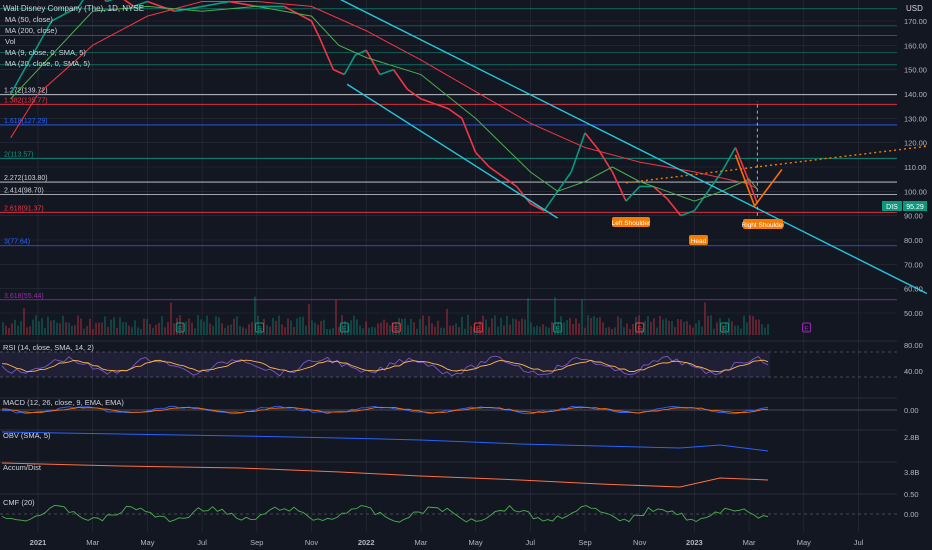  What do you see at coordinates (915, 45) in the screenshot?
I see `y-tick-label: 160.00` at bounding box center [915, 45].